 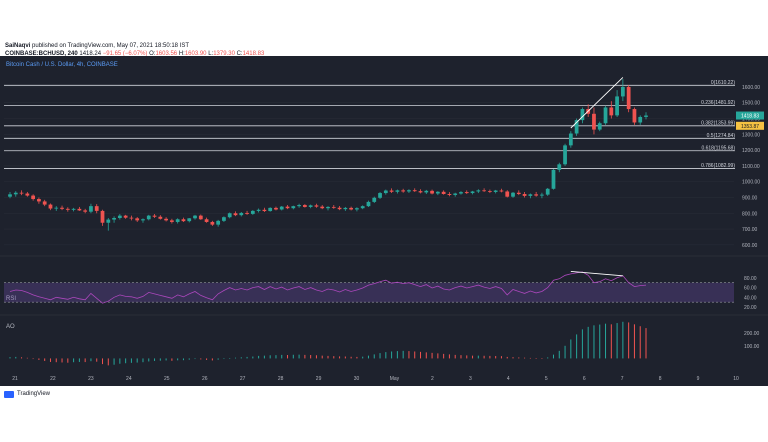 I want to click on x-axis-label: May, so click(x=395, y=379).